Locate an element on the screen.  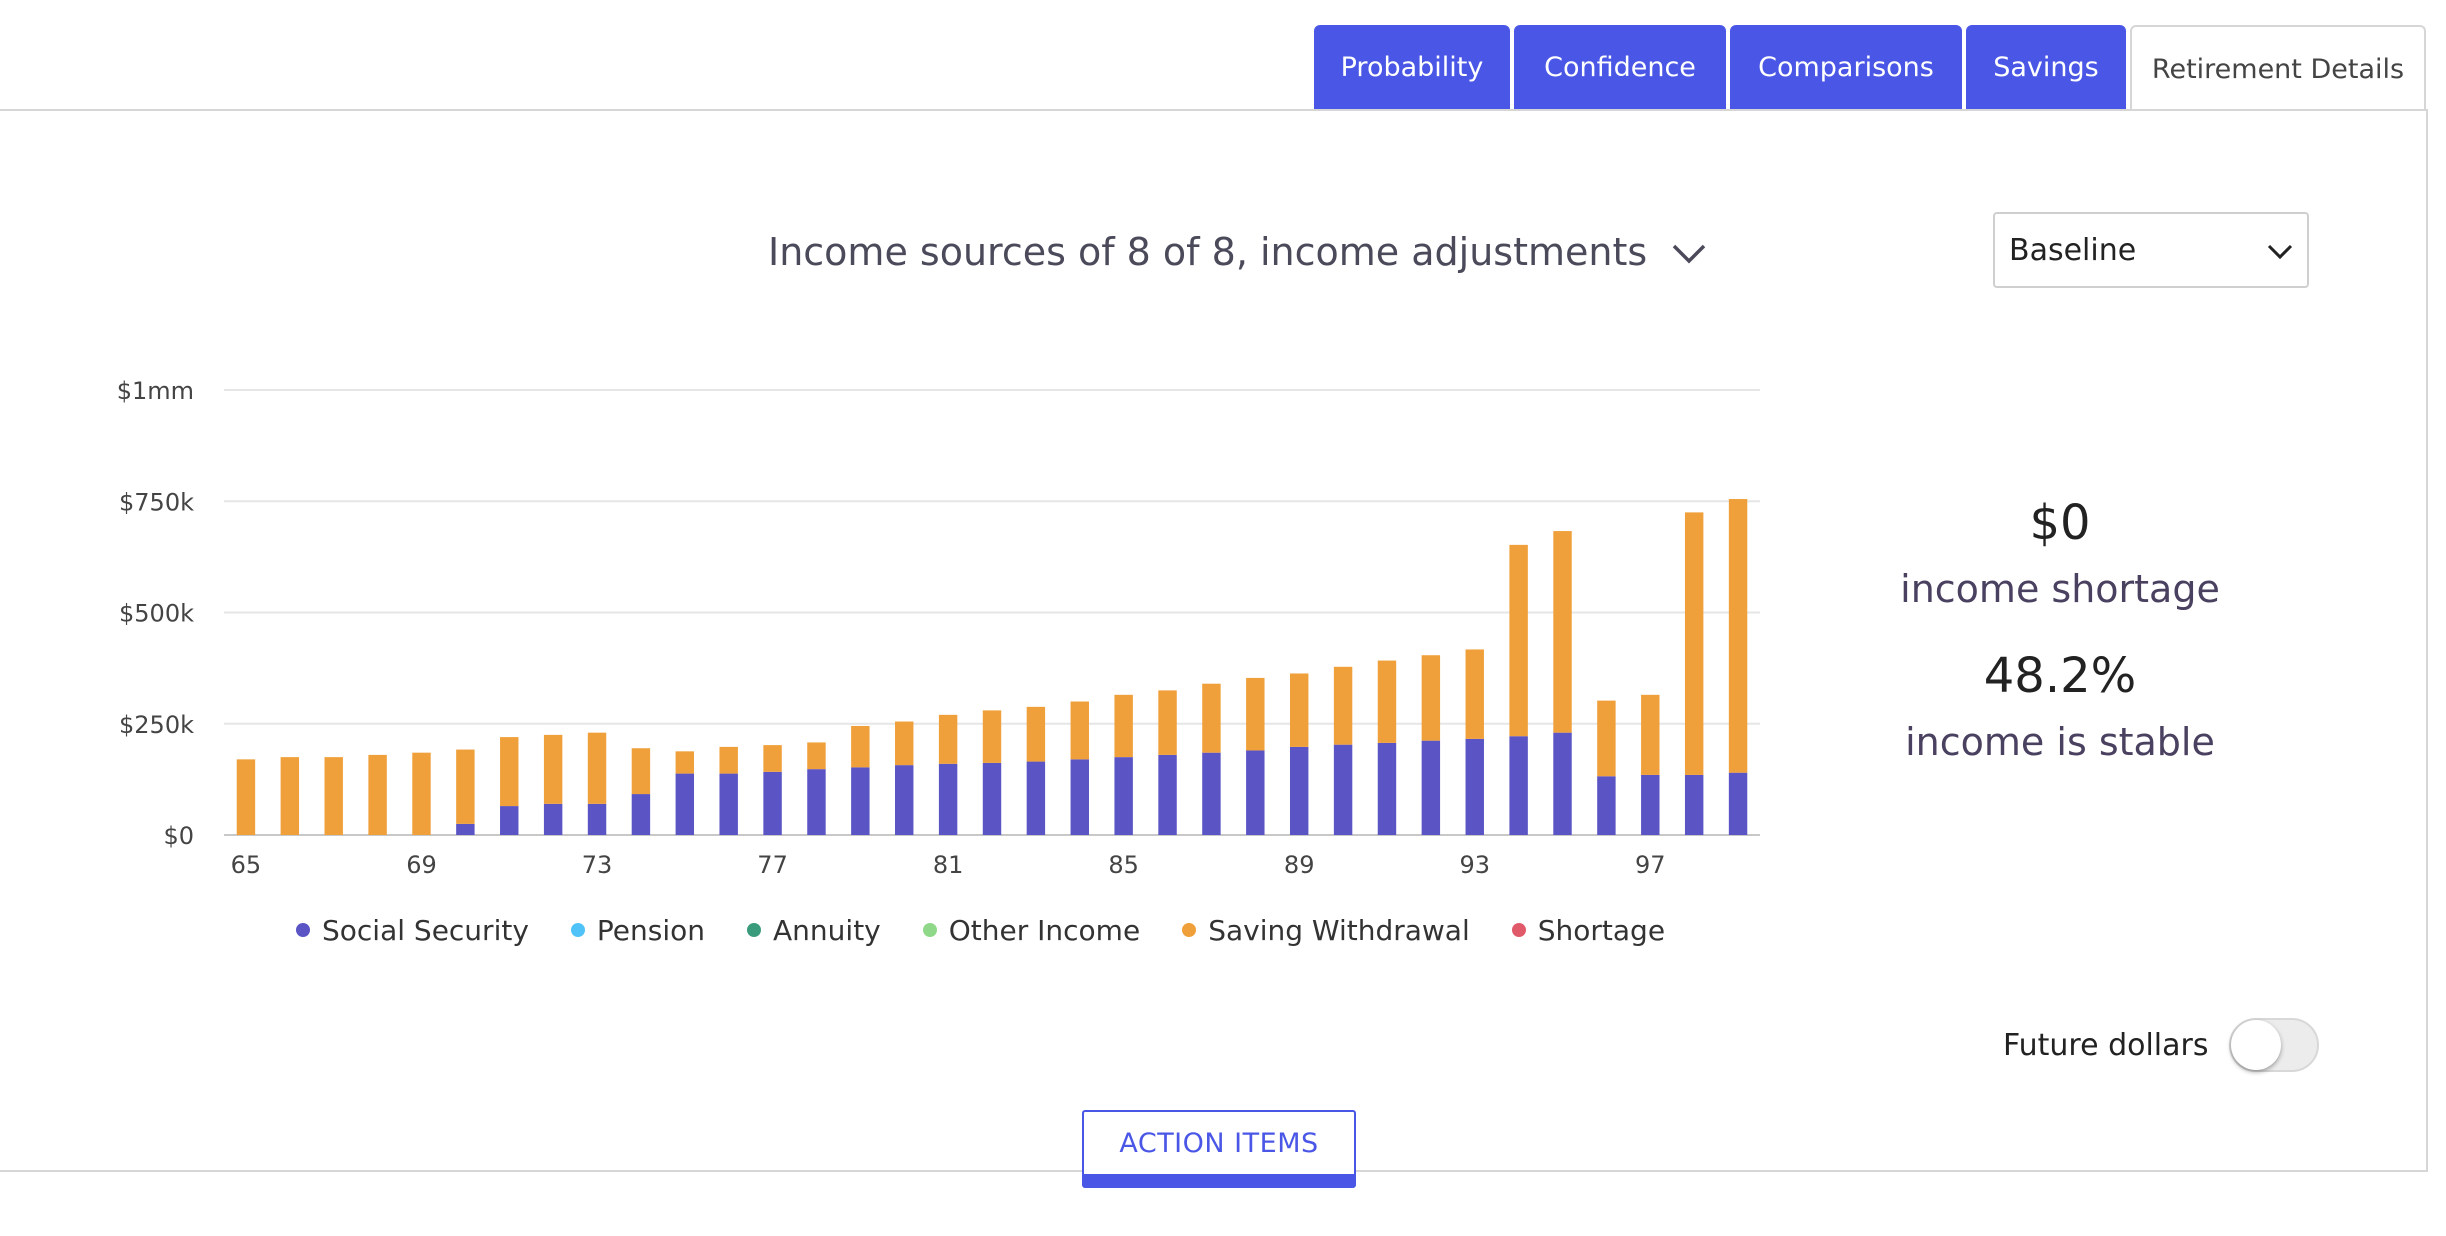
legend-item: Social Security is located at coordinates (412, 930).